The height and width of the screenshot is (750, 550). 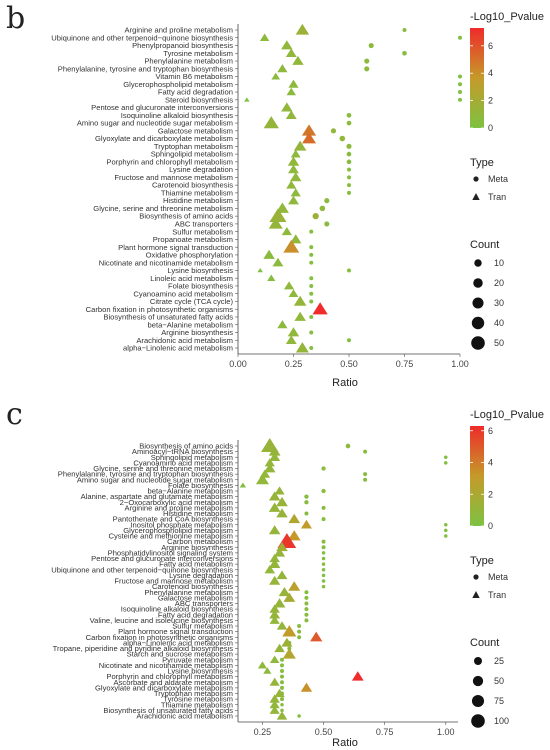 I want to click on y-tick-label: Biosynthesis of amino acids, so click(x=186, y=446).